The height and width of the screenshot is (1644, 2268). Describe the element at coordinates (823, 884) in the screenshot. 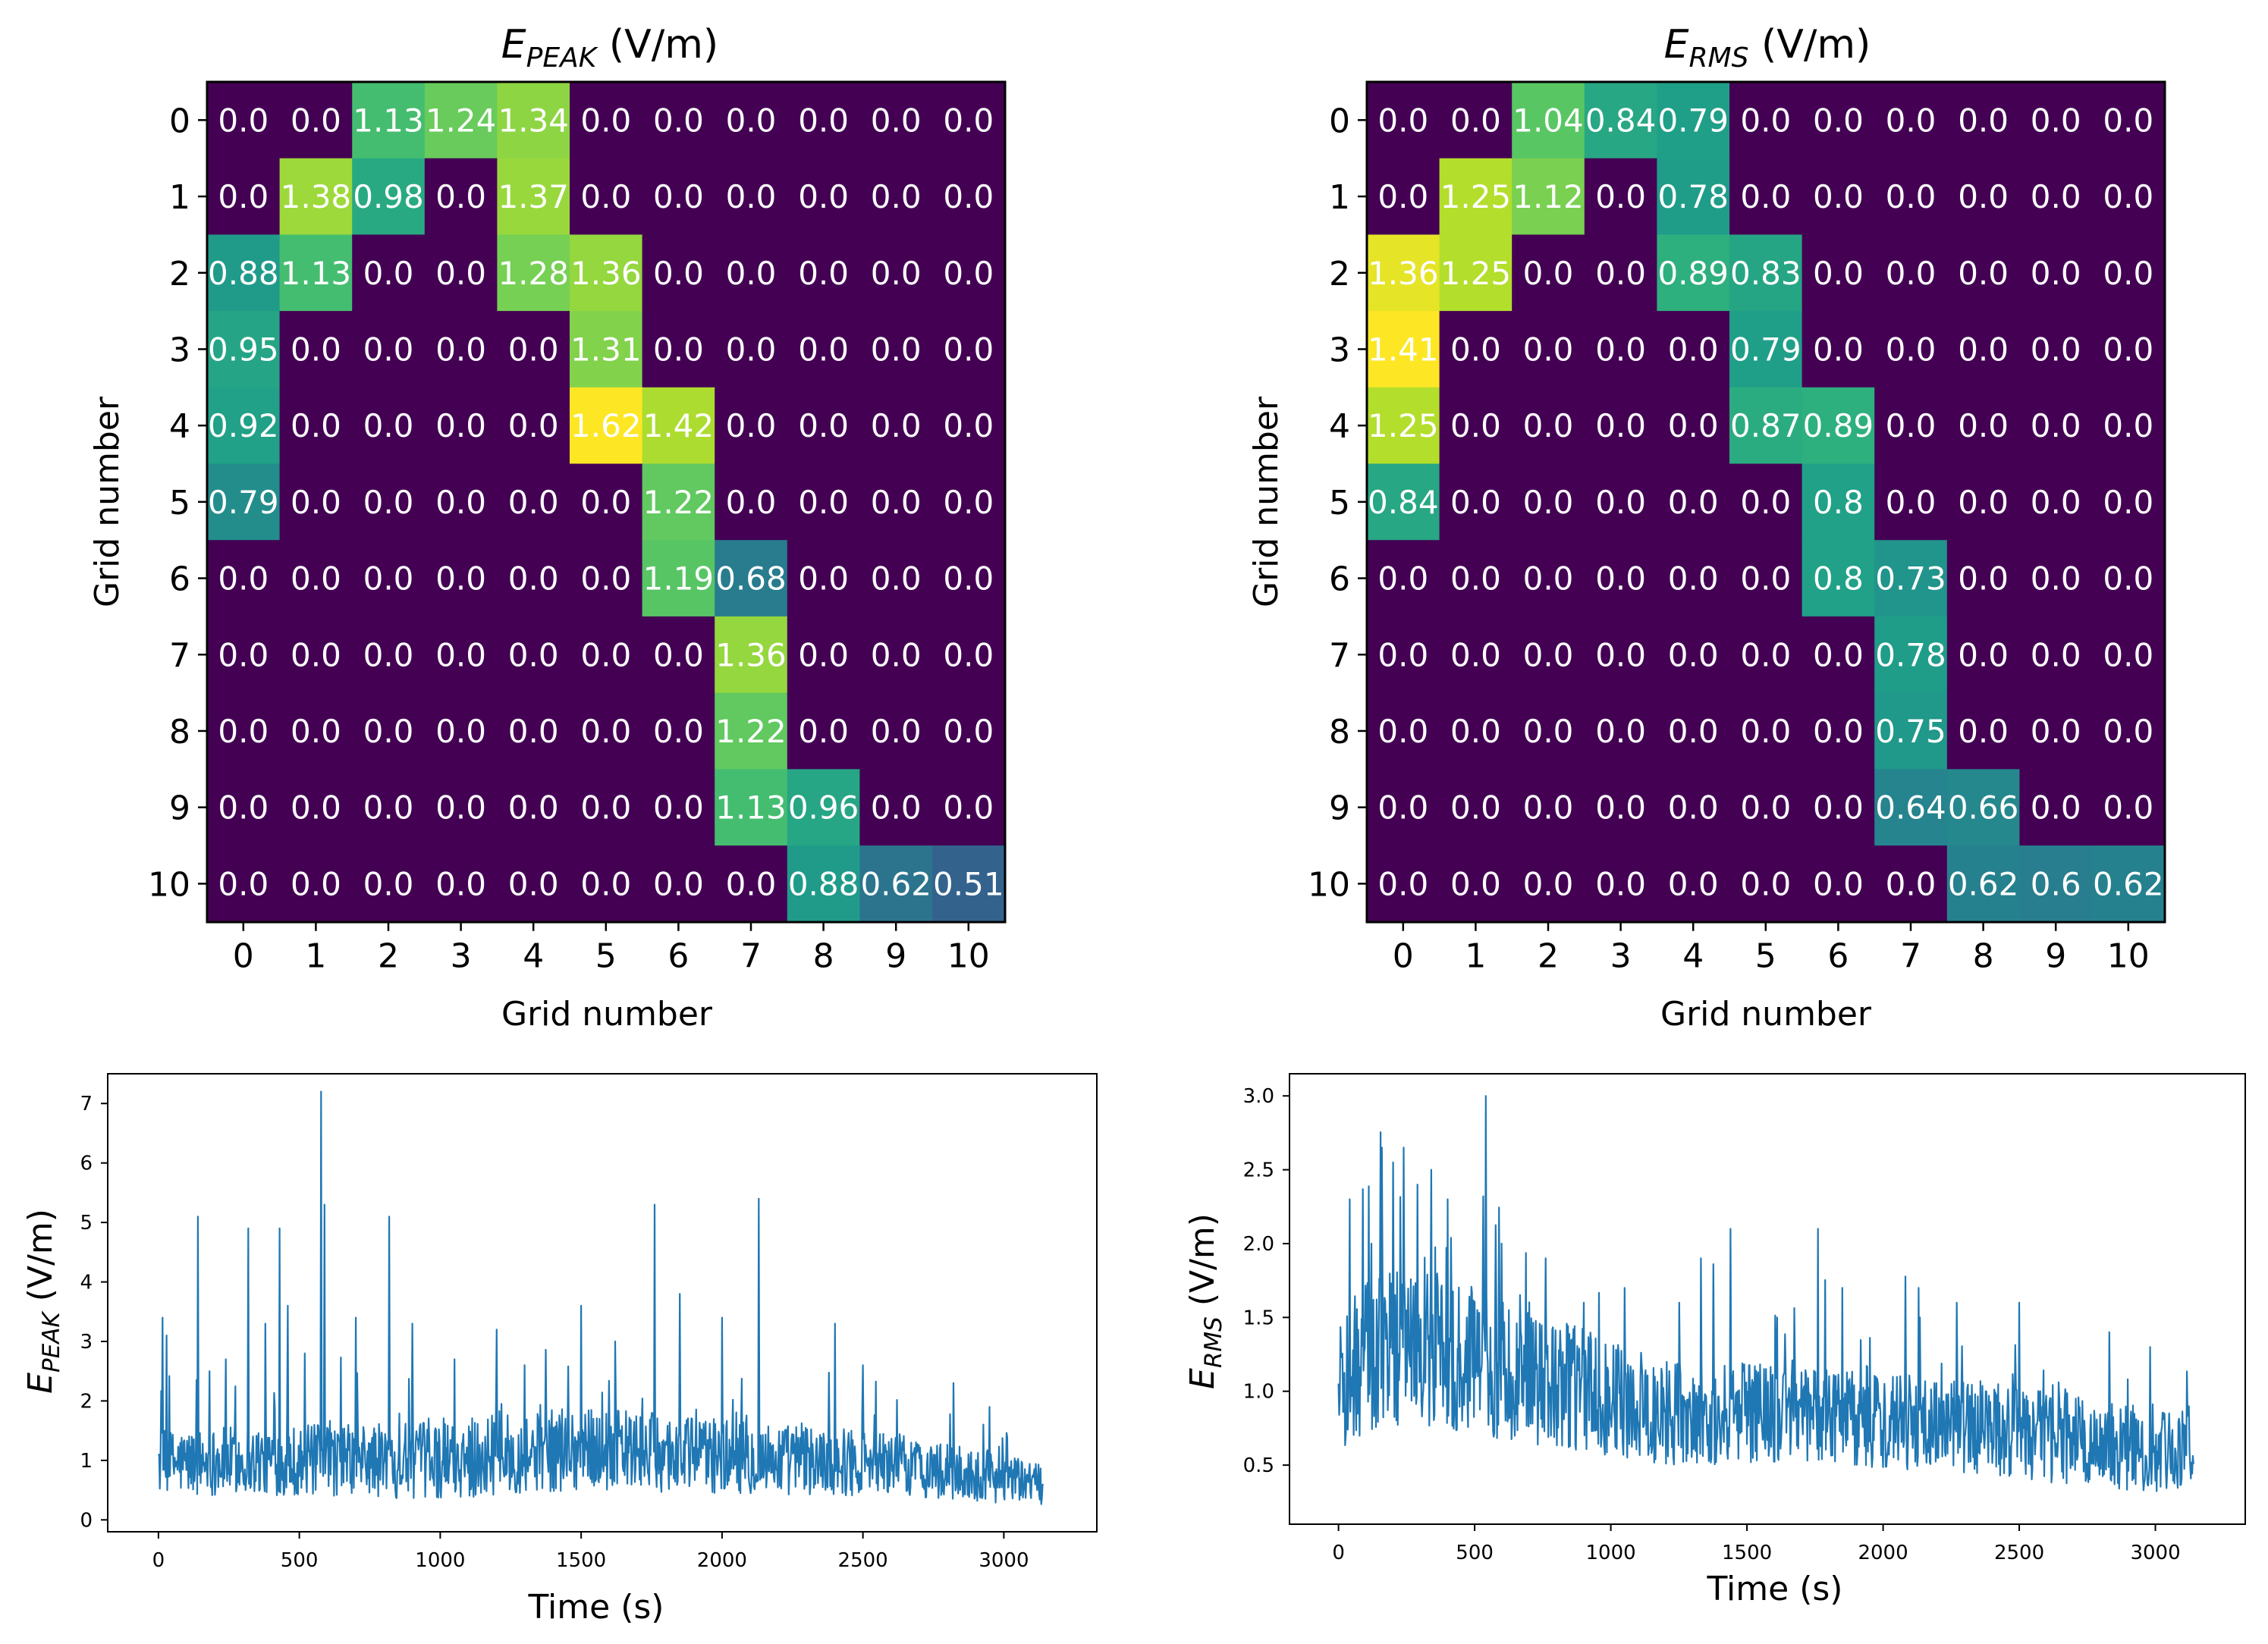

I see `heatmap-epeak-cell-label: 0.88` at that location.